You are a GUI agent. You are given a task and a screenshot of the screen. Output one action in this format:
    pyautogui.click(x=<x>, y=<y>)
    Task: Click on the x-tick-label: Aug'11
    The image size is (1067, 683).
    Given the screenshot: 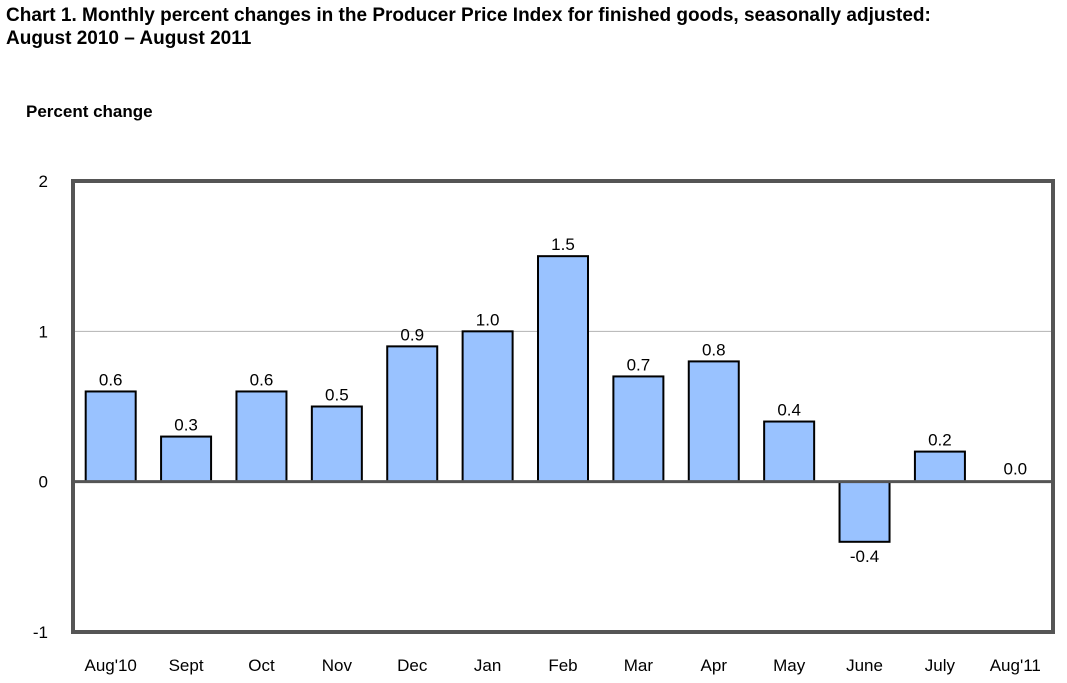 What is the action you would take?
    pyautogui.click(x=1015, y=665)
    